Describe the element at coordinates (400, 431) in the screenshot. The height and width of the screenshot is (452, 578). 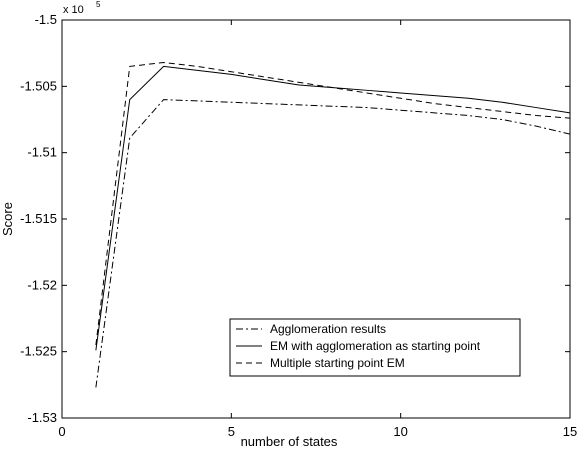
I see `x-tick-label: 10` at that location.